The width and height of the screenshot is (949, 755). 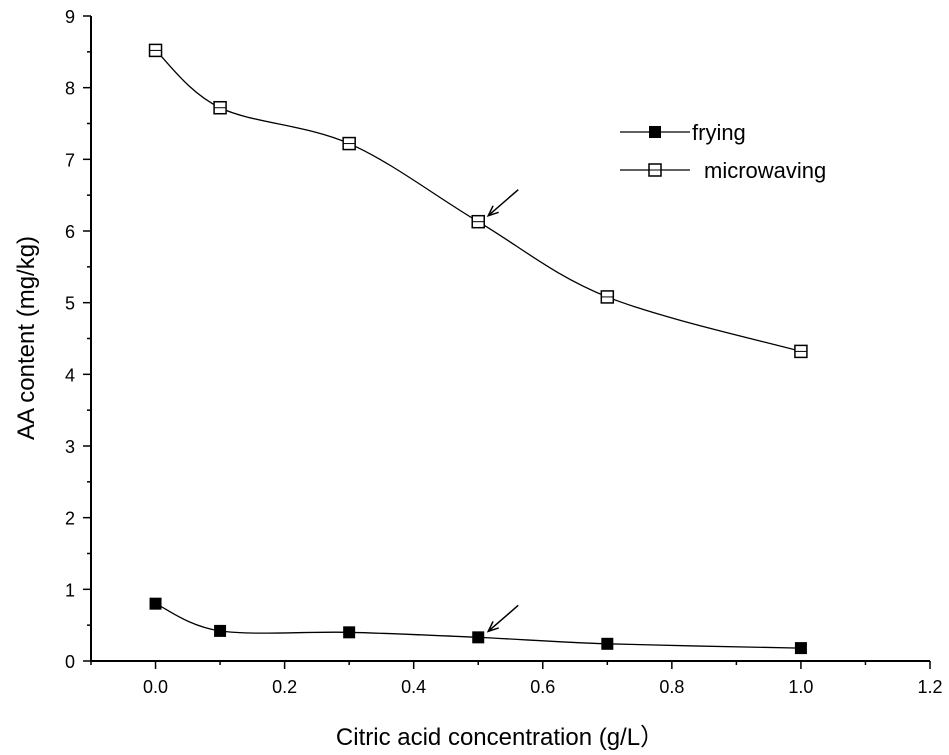 I want to click on arrow-annotation-frying, so click(x=502, y=618).